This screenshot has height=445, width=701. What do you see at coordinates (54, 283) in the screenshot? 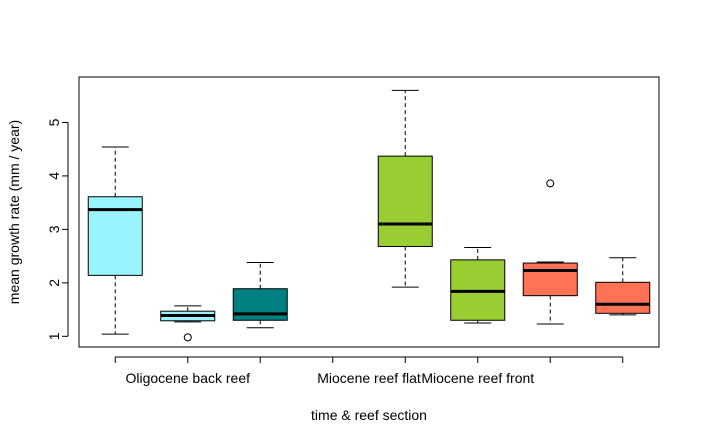
I see `y-tick-label: 2` at bounding box center [54, 283].